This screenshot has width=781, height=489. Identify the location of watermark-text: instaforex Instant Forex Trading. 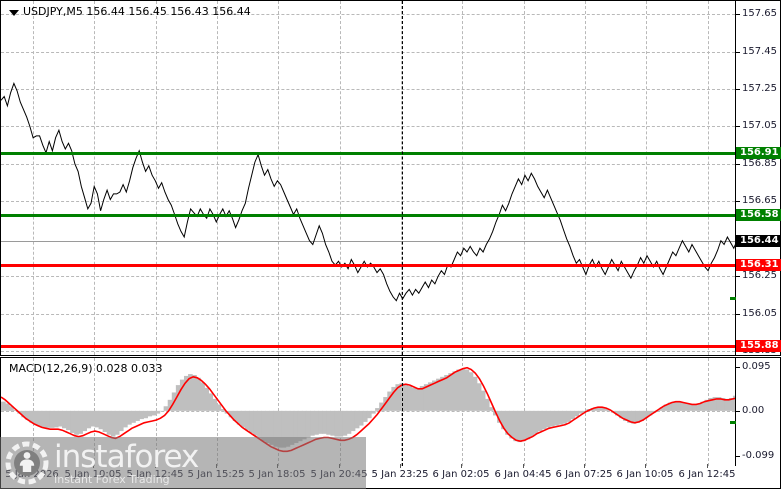
(126, 462).